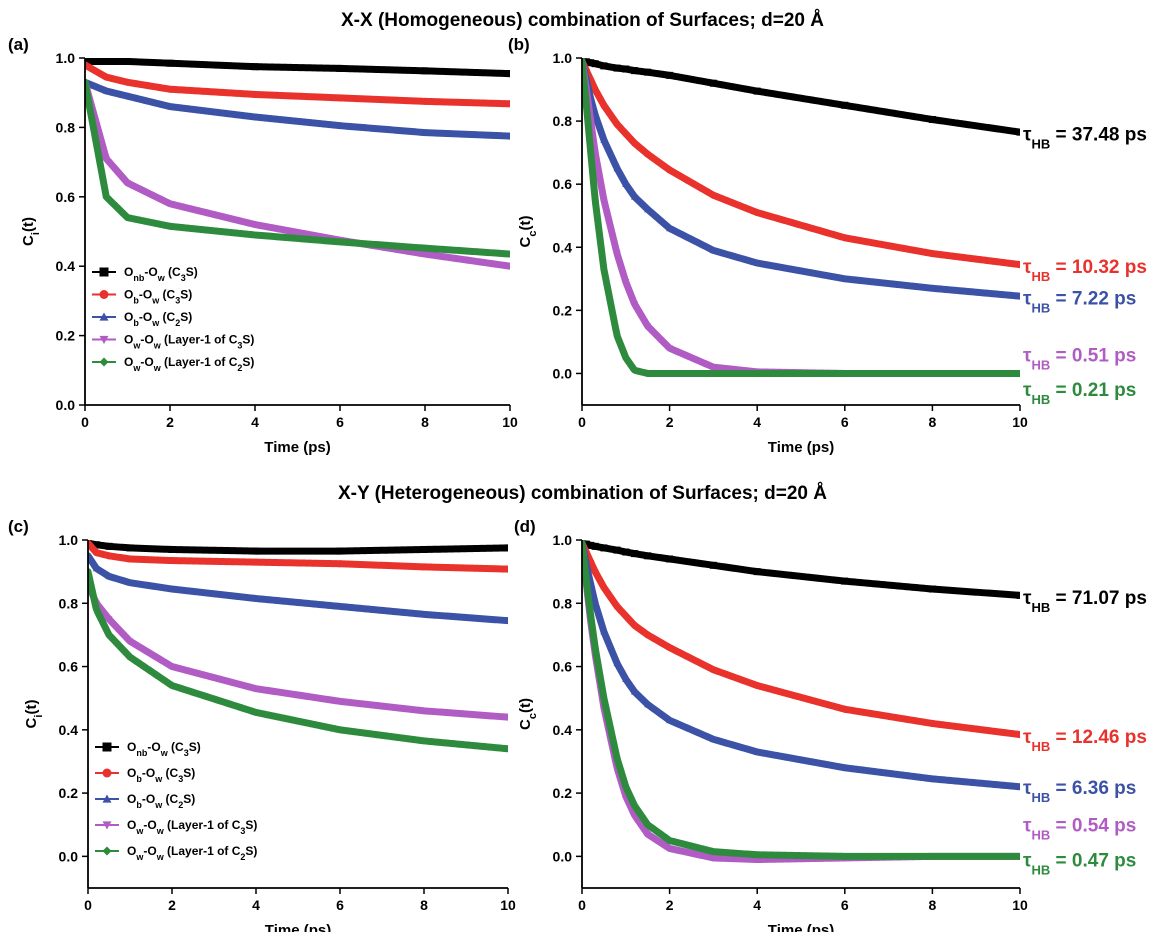  I want to click on y-tick-label: 0.0, so click(563, 856).